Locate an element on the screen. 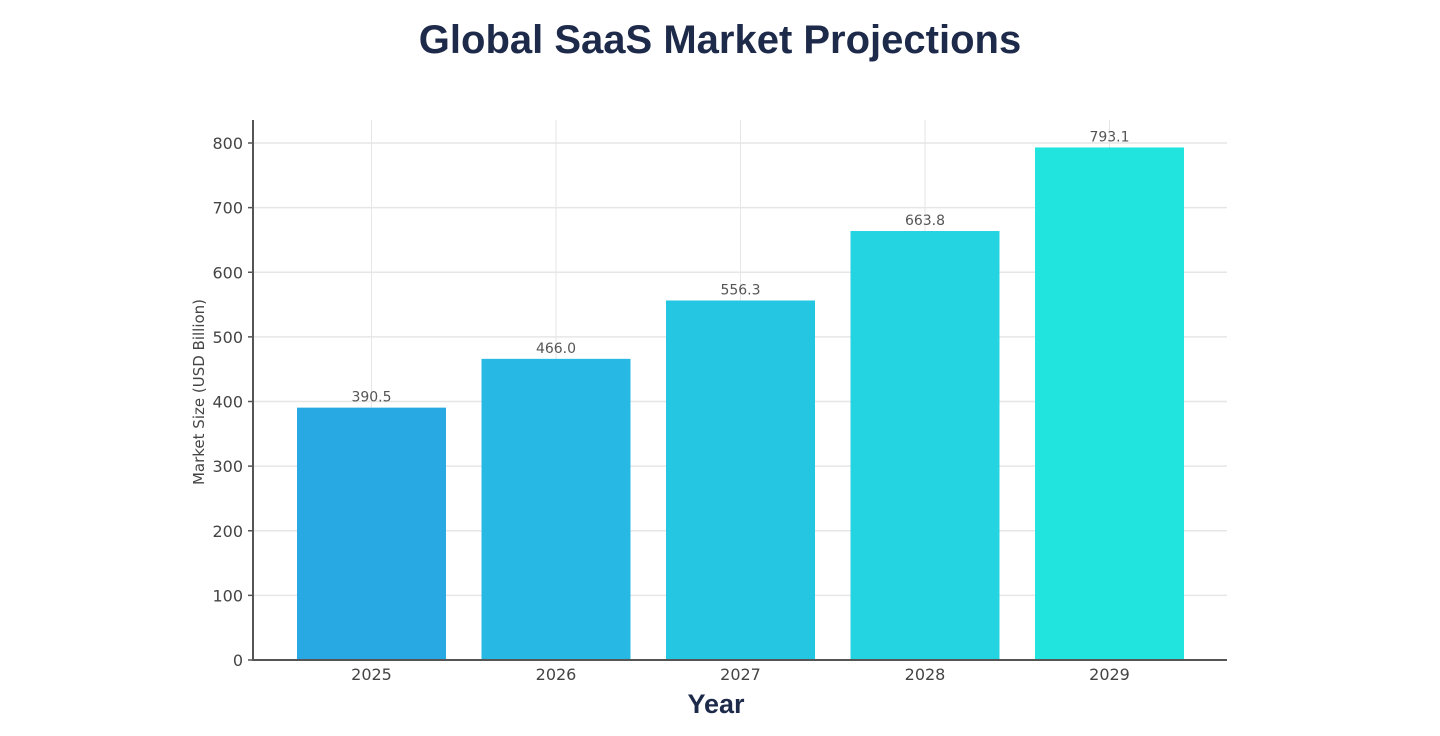  data-label: 390.5 is located at coordinates (371, 398).